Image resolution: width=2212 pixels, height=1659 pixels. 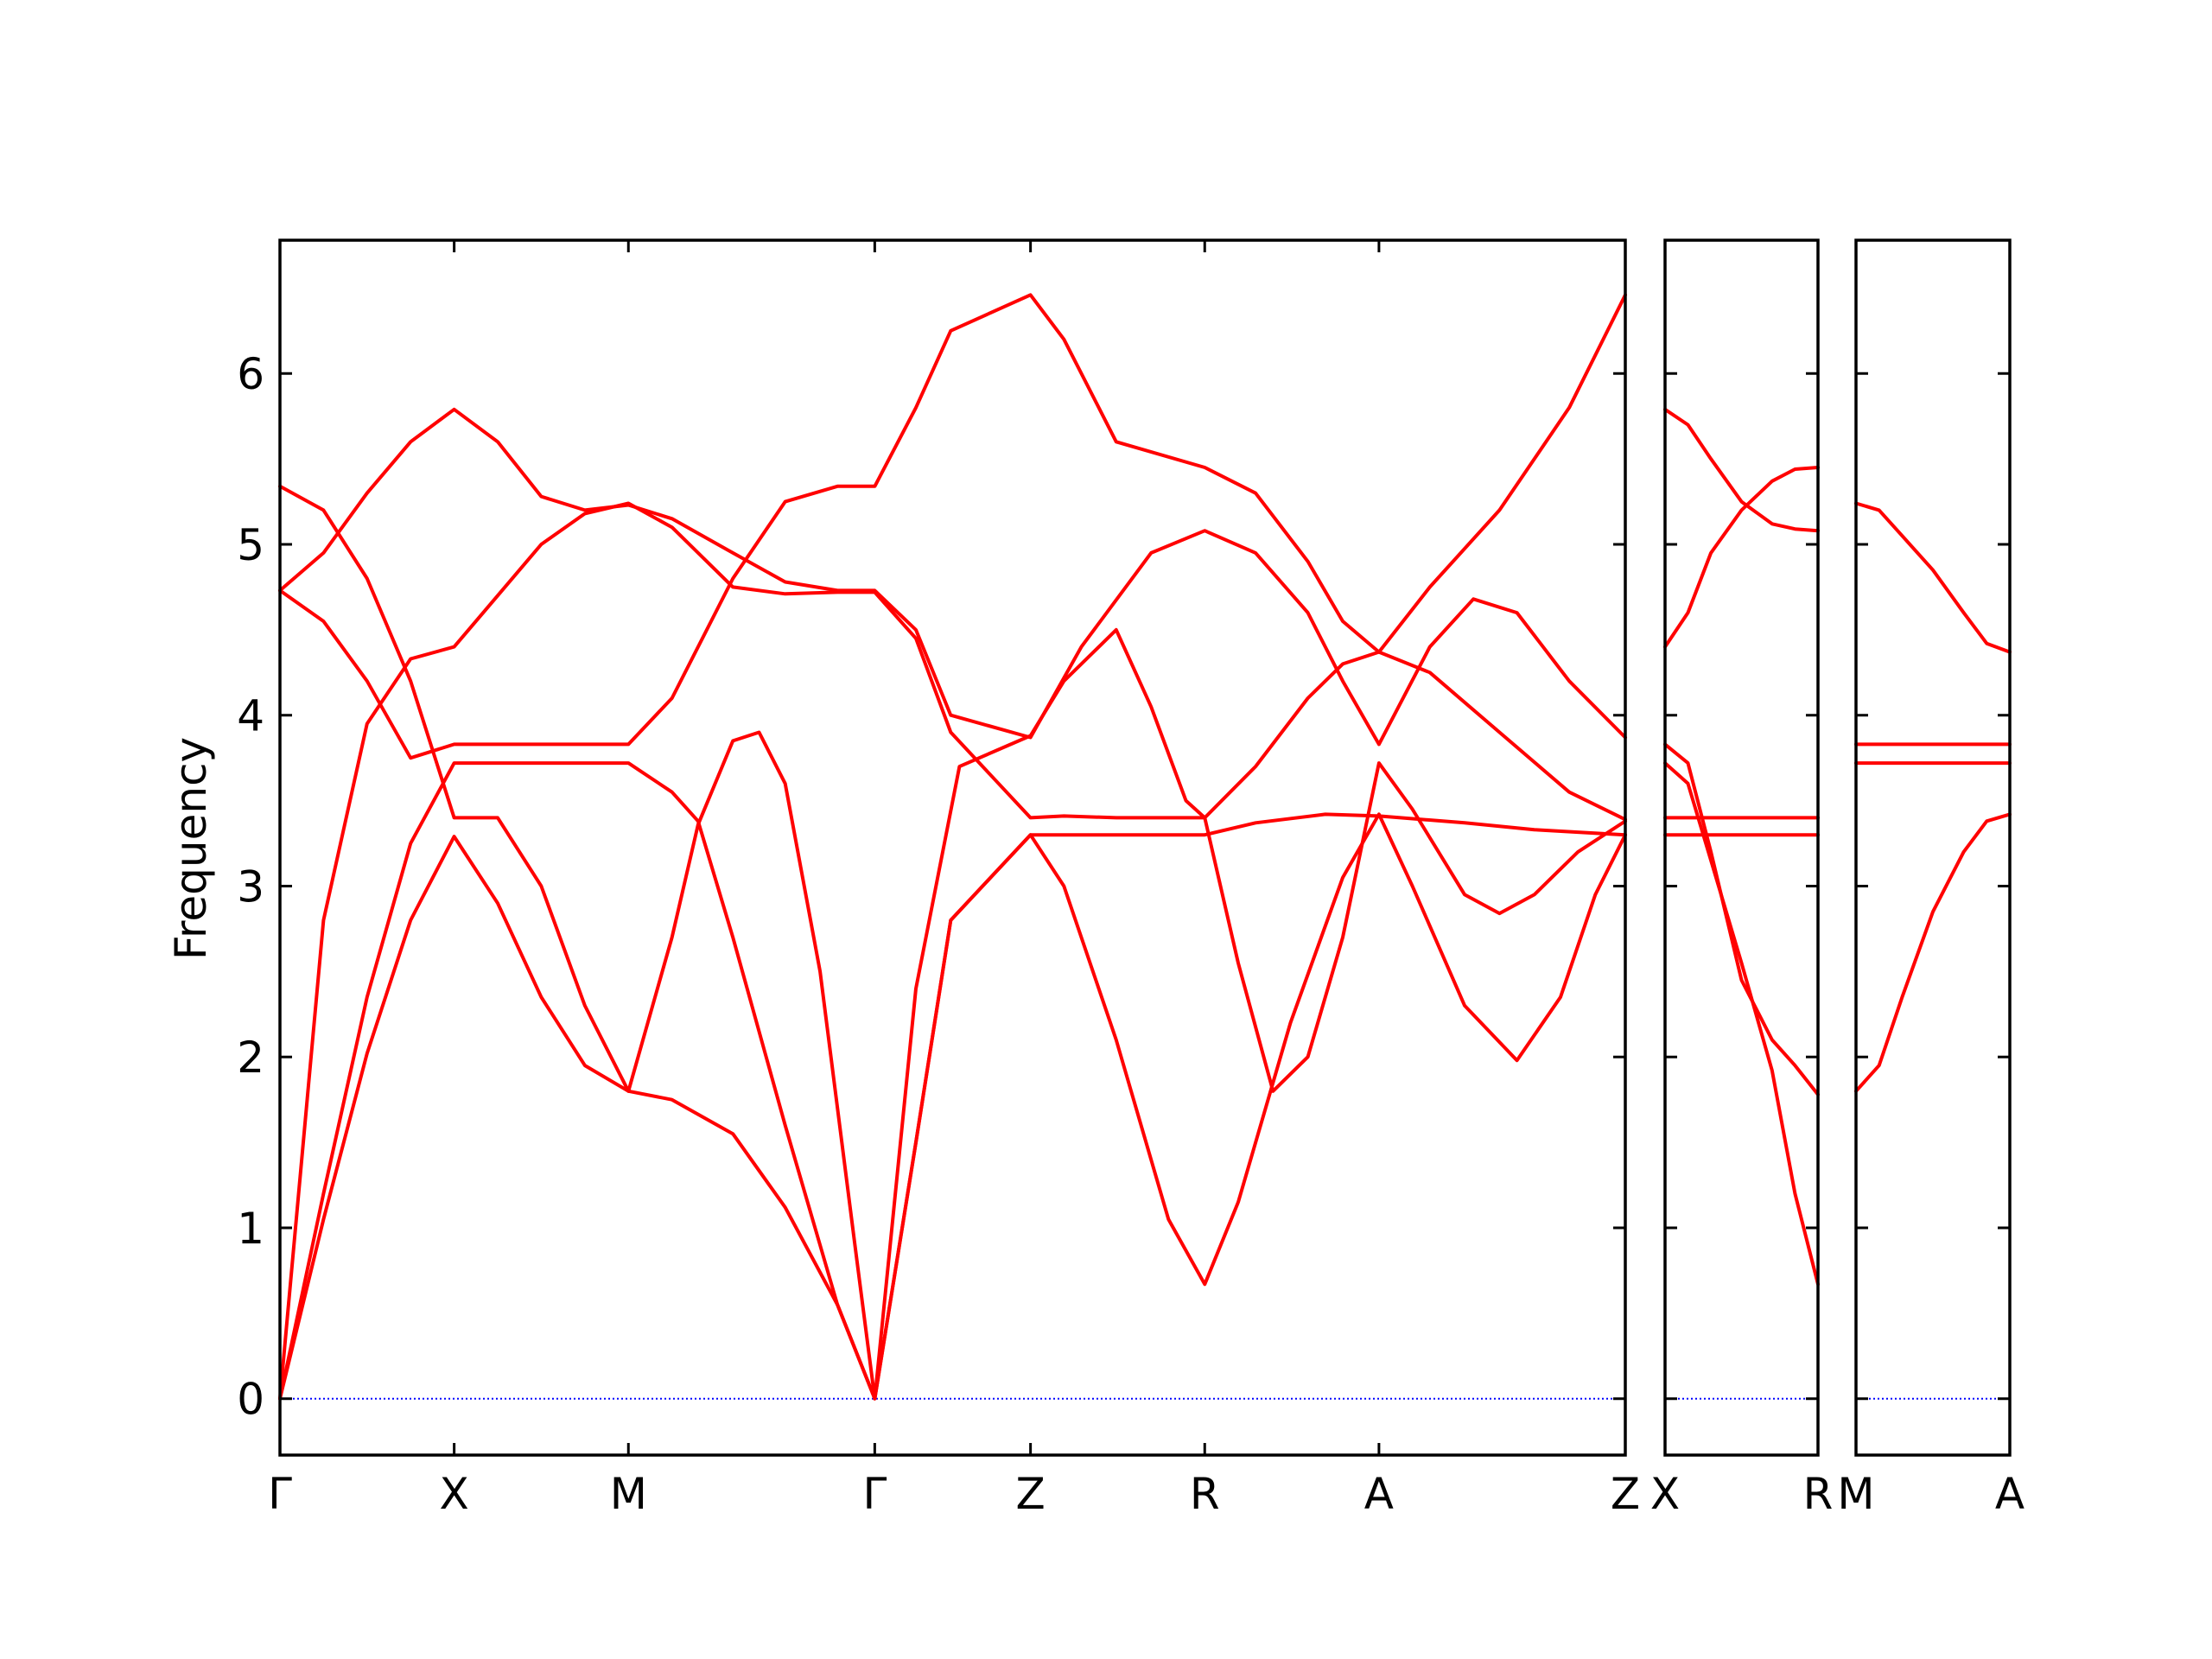 I want to click on y-tick-label: 1, so click(x=250, y=1229).